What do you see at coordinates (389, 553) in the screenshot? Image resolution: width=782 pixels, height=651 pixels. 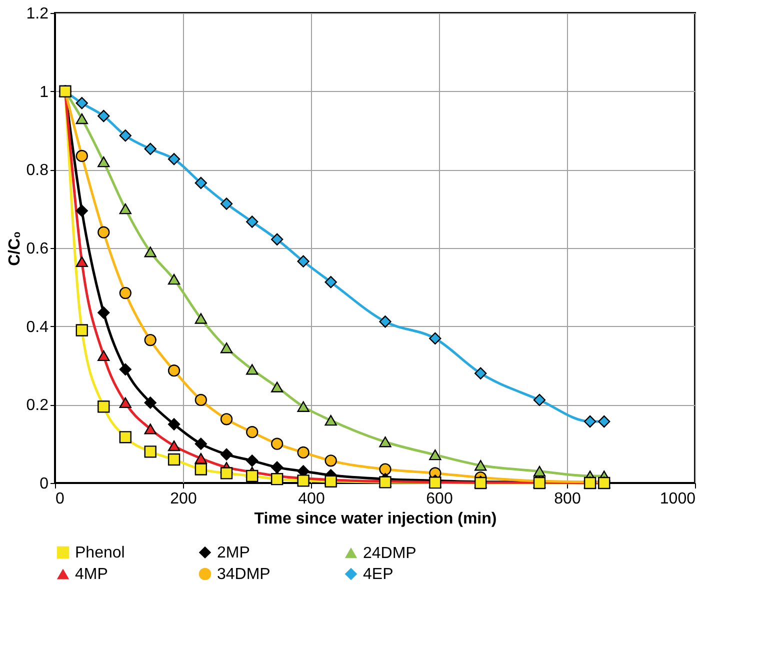 I see `legend-label: 24DMP` at bounding box center [389, 553].